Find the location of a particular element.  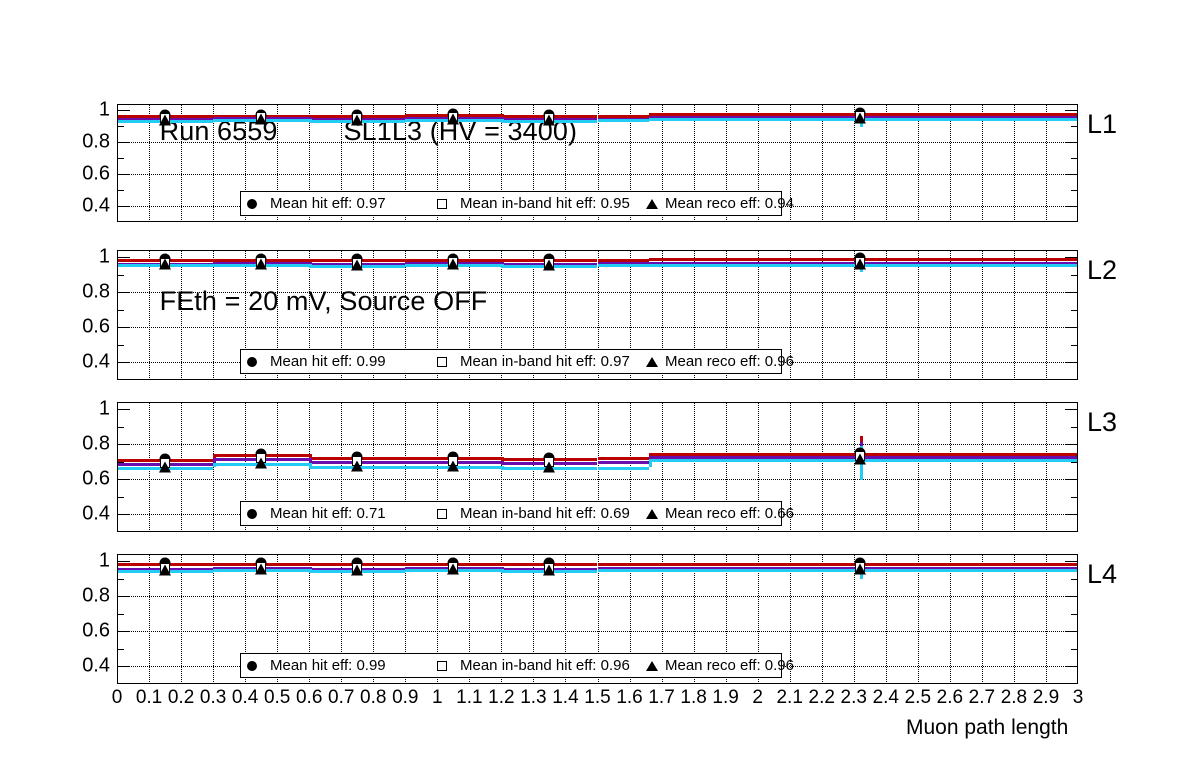

panel-label-l3: L3 is located at coordinates (1102, 422).